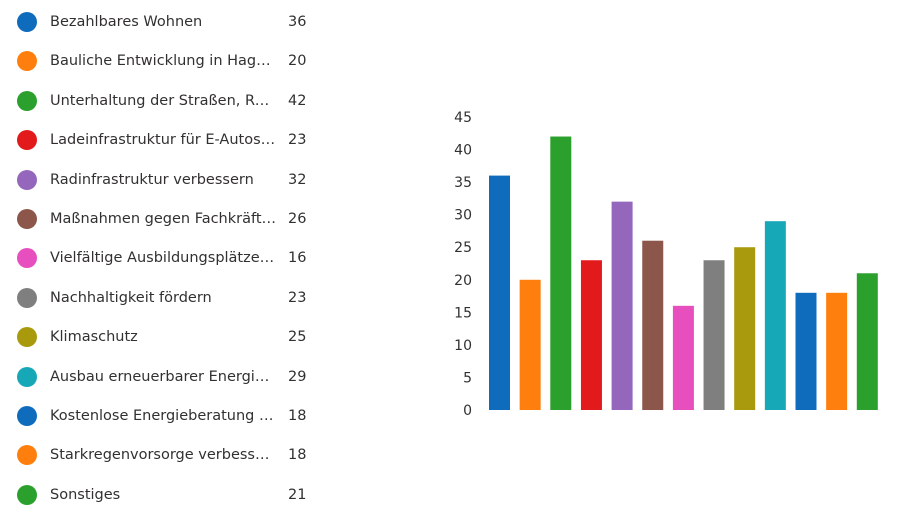  I want to click on legend-count: 29, so click(297, 376).